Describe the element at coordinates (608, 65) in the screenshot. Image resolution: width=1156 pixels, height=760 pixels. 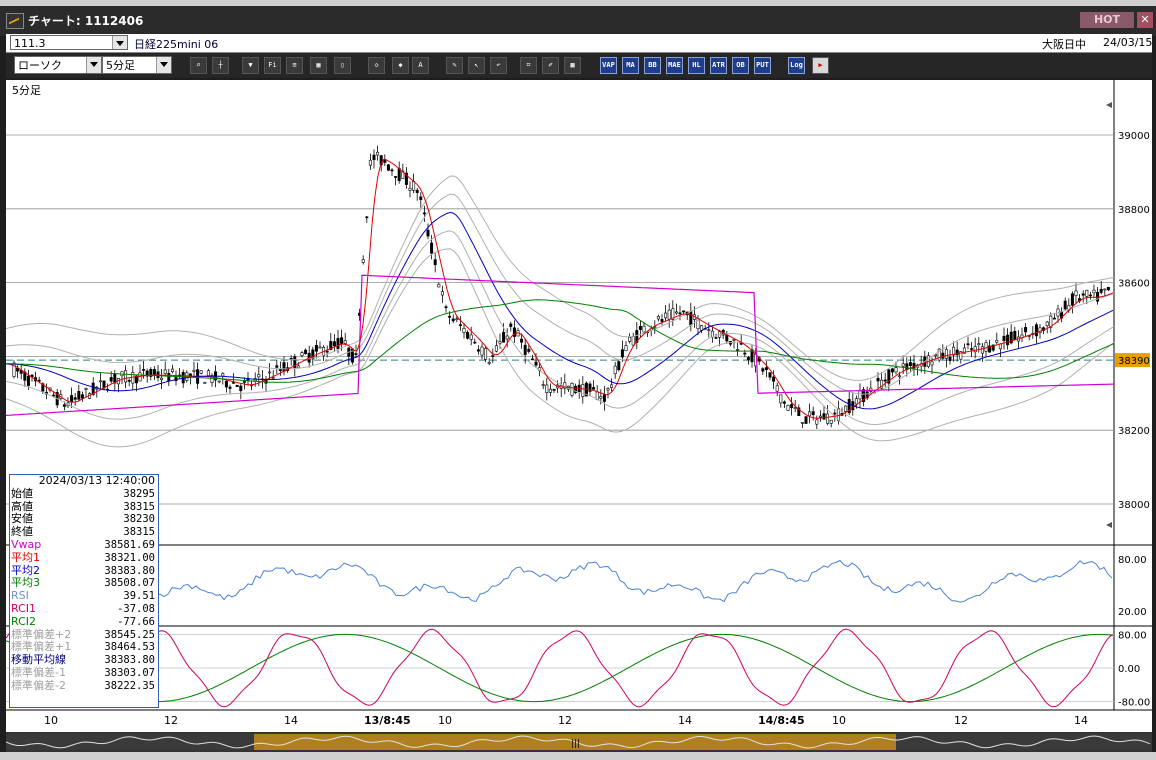
I see `vap-button: VAP` at that location.